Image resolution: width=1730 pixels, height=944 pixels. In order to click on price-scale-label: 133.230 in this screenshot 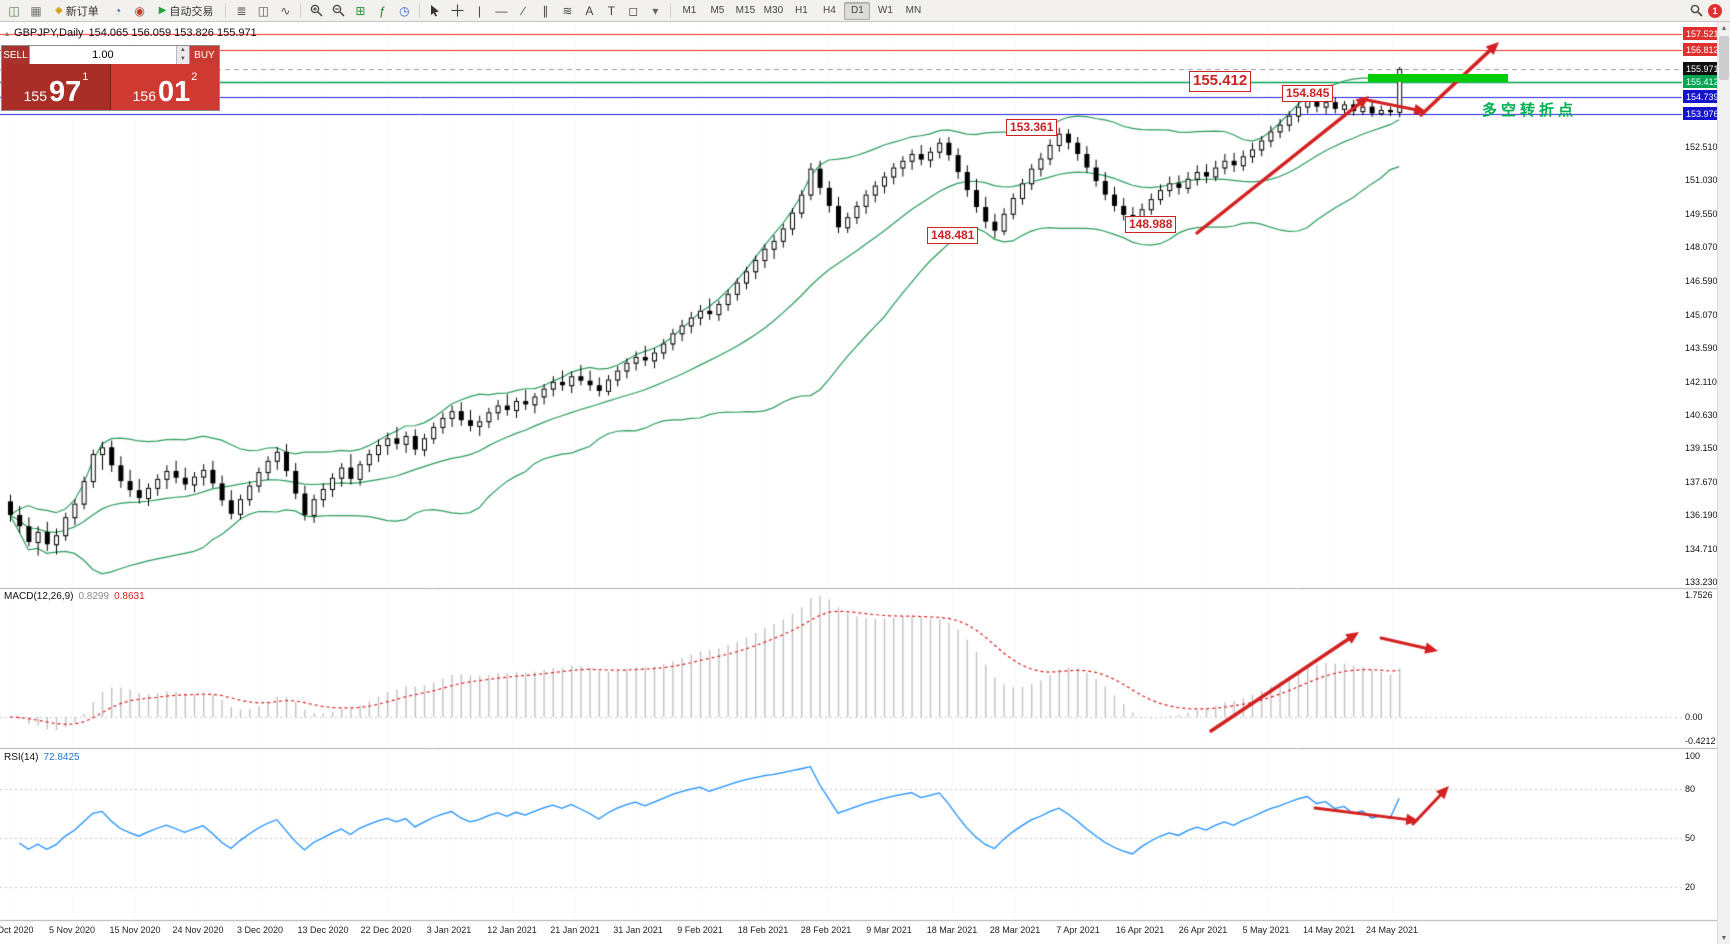, I will do `click(1701, 581)`.